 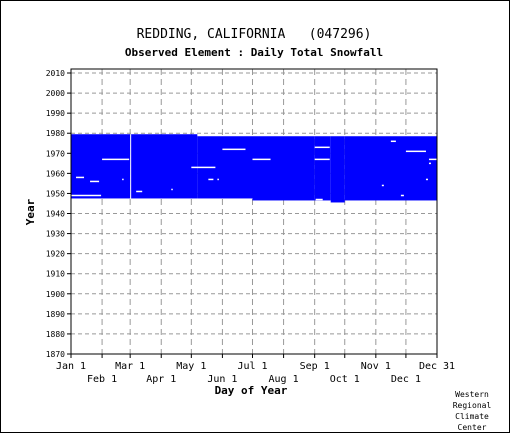 What do you see at coordinates (55, 274) in the screenshot?
I see `y-tick-label: 1910` at bounding box center [55, 274].